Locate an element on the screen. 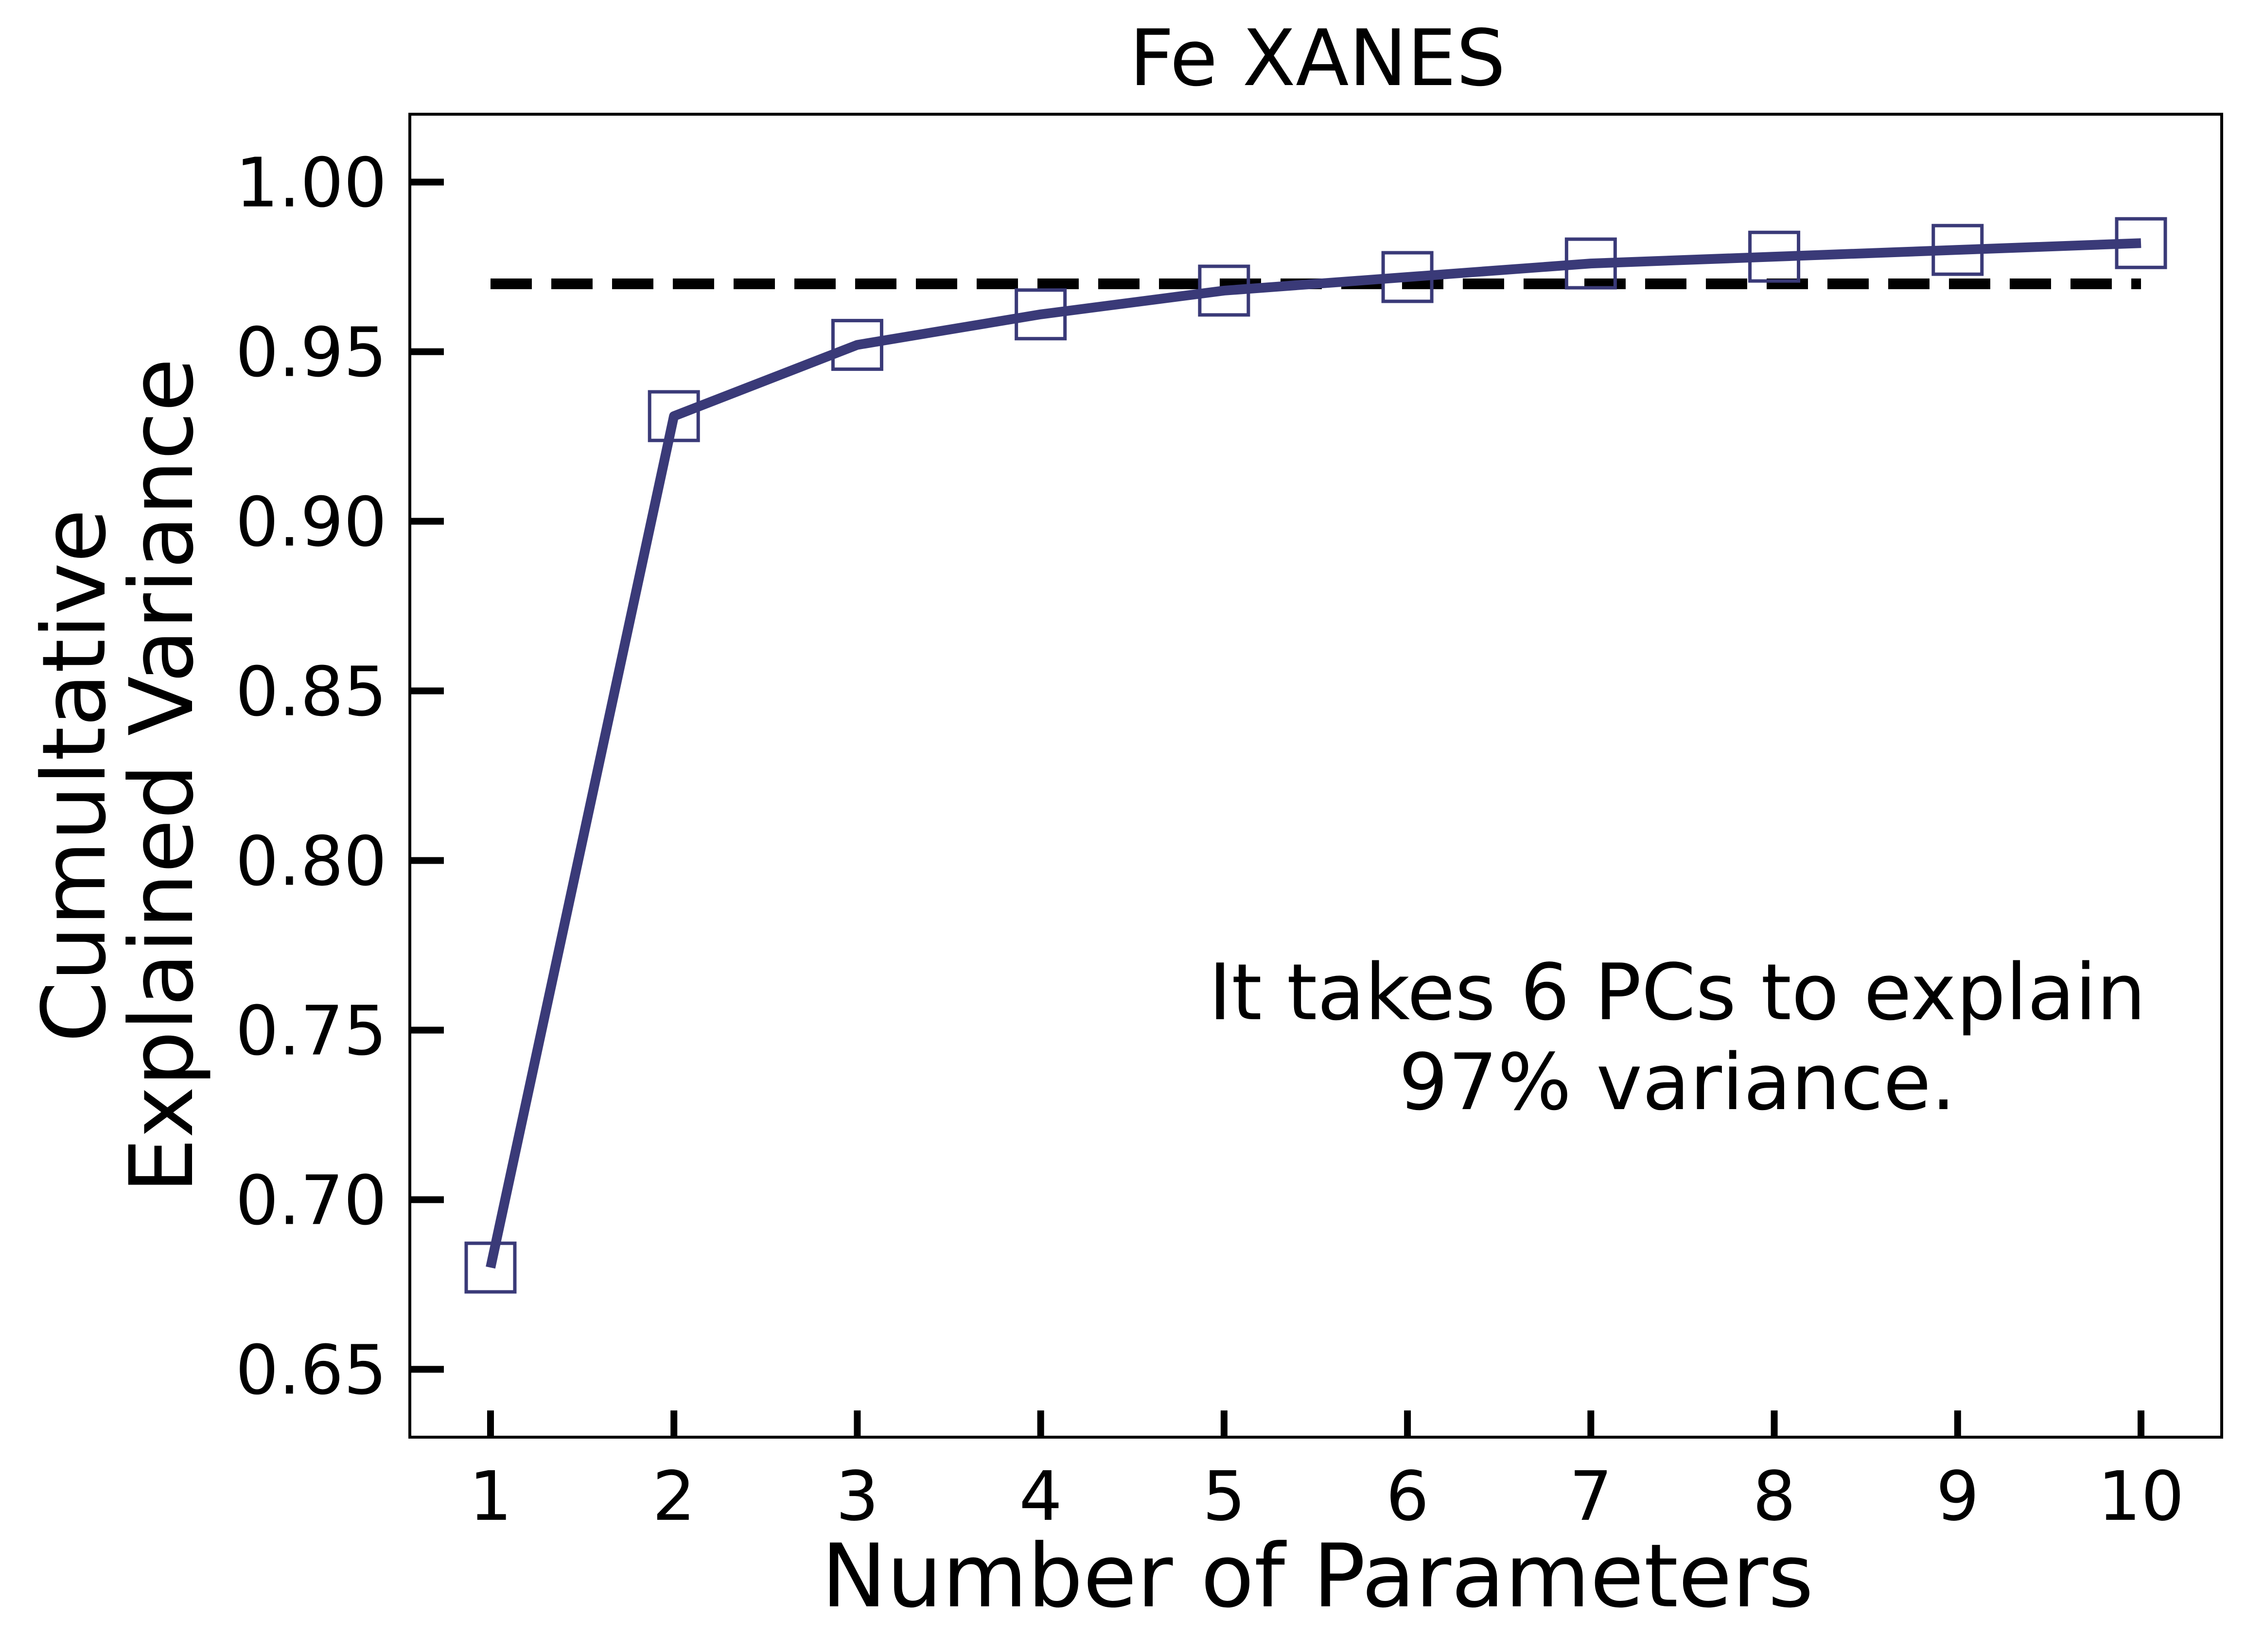 The image size is (2246, 1652). annotation-line-2: 97% variance. is located at coordinates (1678, 1082).